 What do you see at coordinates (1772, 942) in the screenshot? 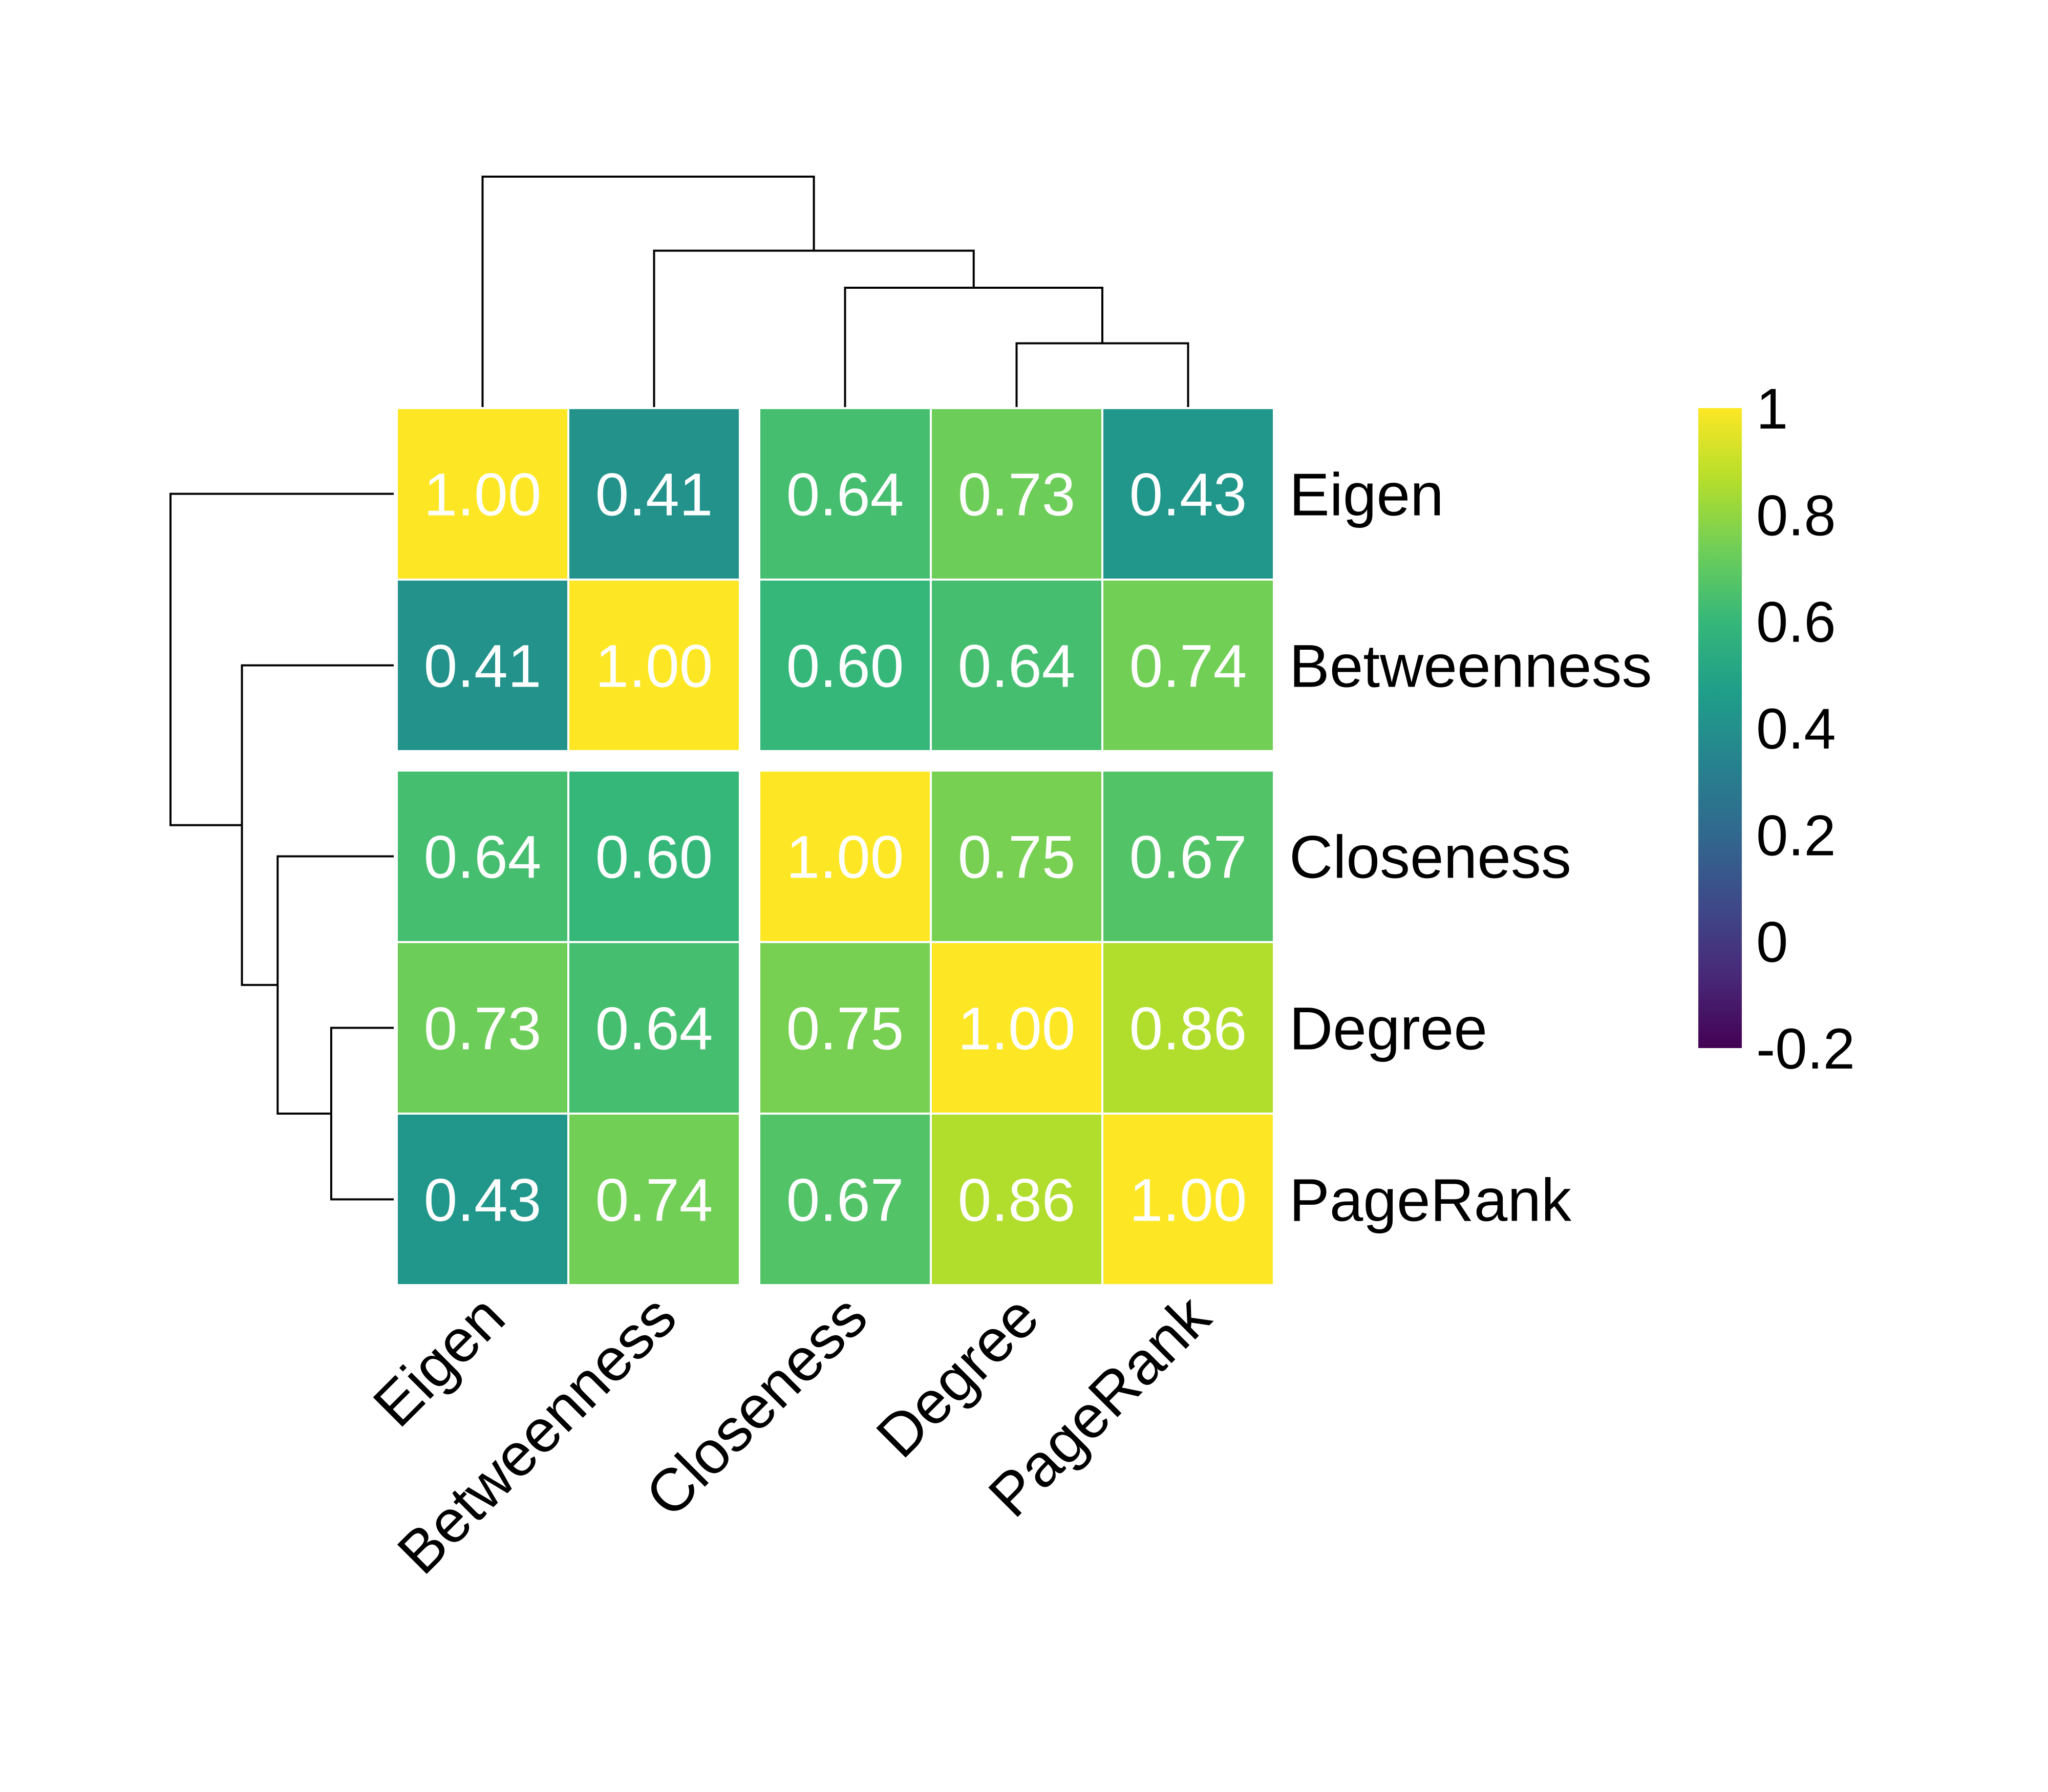
I see `legend-tick-label: 0` at bounding box center [1772, 942].